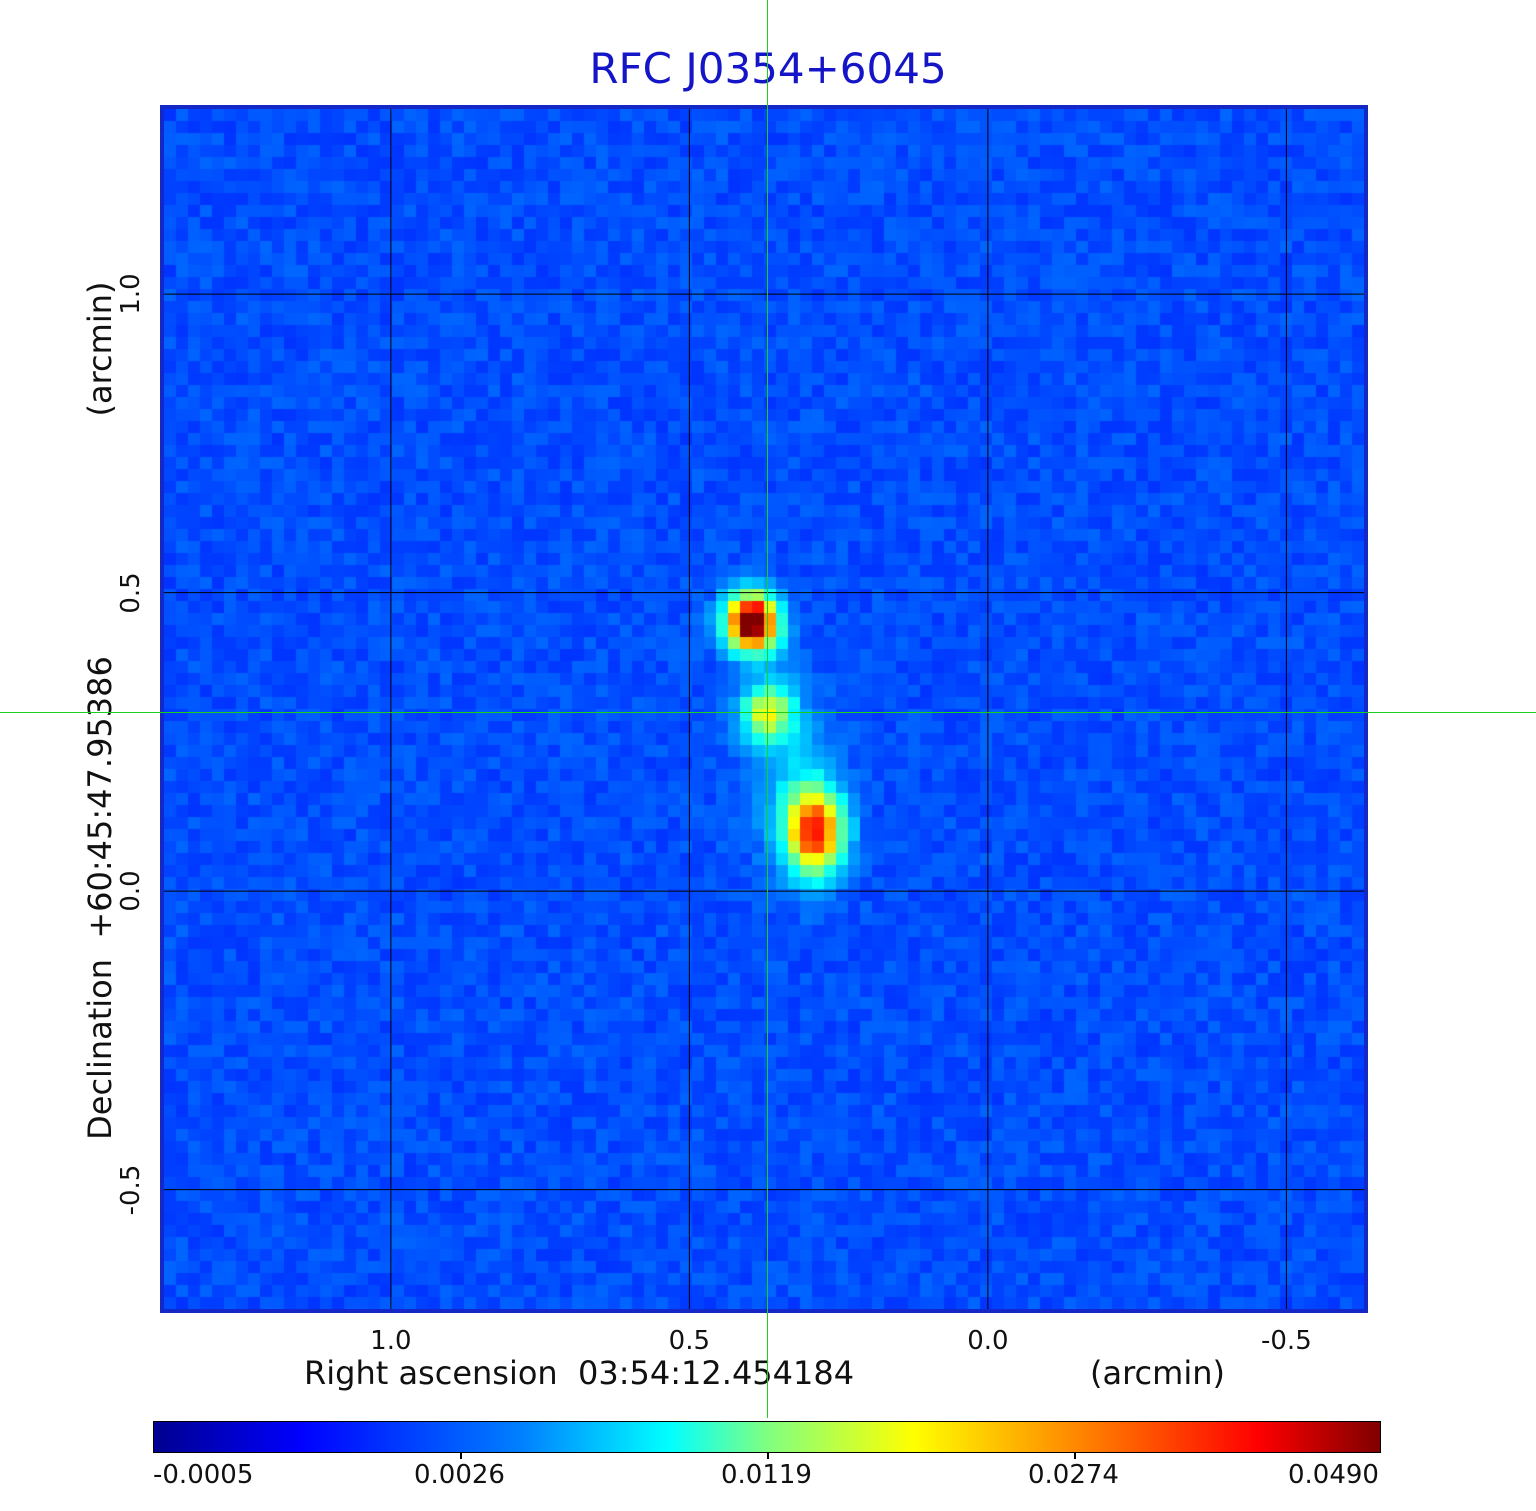  I want to click on y-tick-label: 1.0, so click(131, 294).